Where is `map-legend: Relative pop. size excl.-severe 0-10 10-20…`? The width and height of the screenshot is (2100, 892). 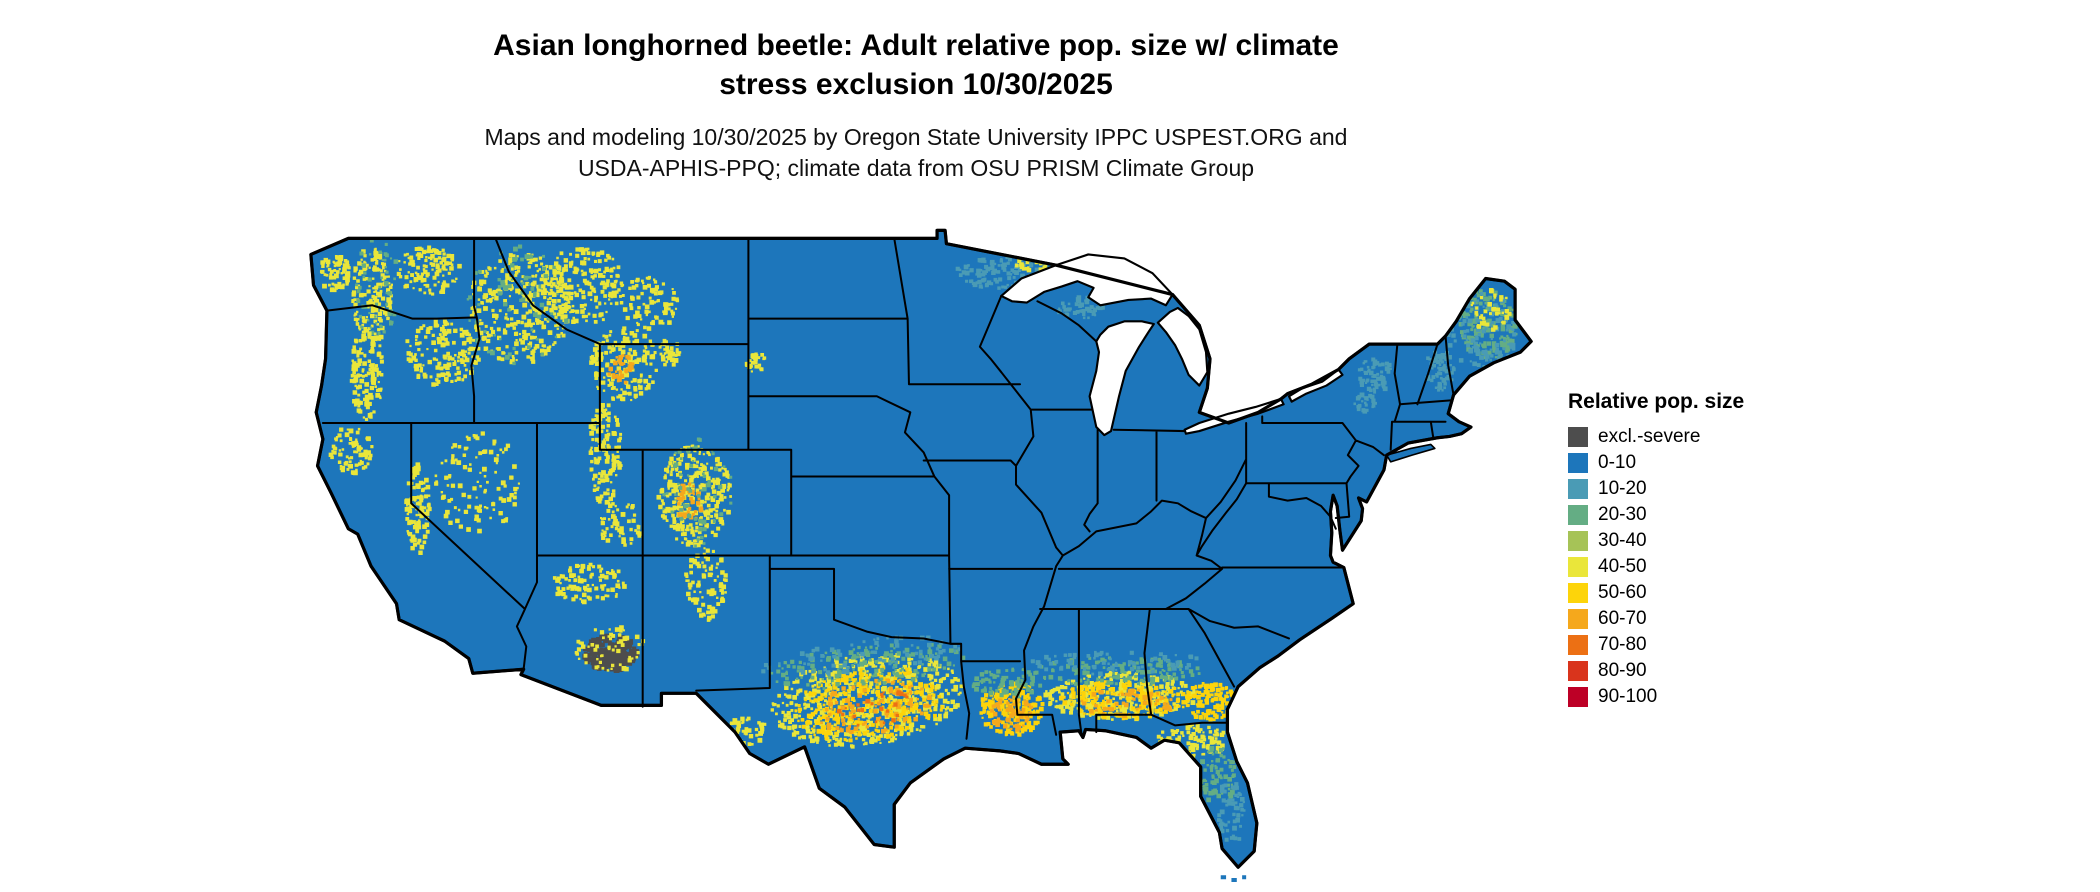
map-legend: Relative pop. size excl.-severe 0-10 10-20… is located at coordinates (1683, 551).